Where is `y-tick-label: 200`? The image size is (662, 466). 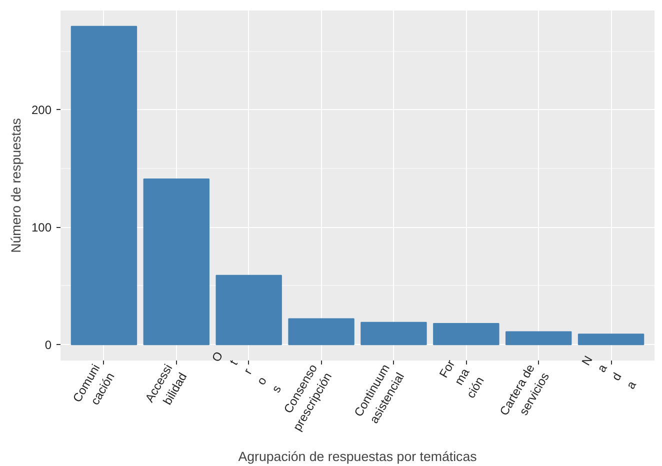 y-tick-label: 200 is located at coordinates (41, 110).